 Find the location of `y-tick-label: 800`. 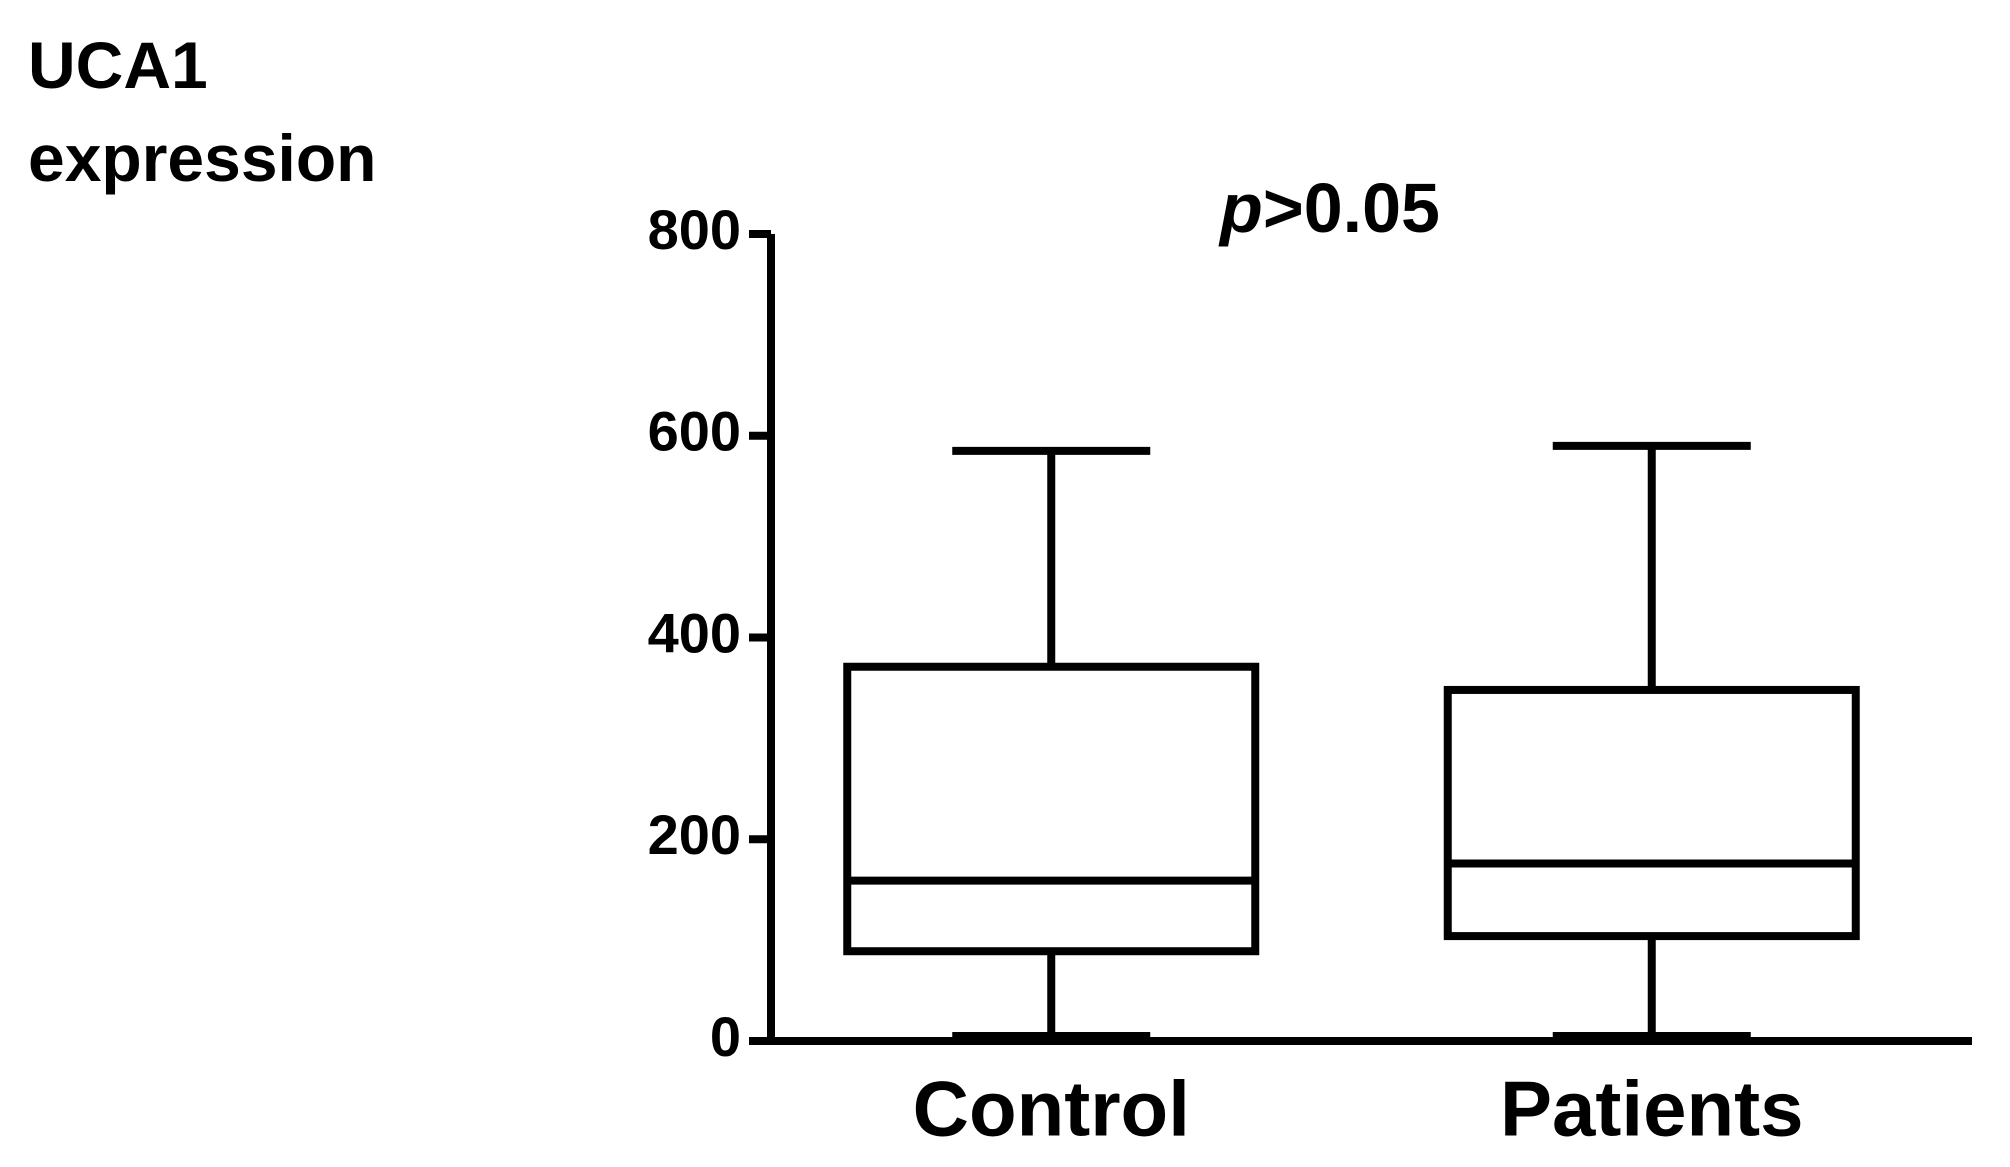

y-tick-label: 800 is located at coordinates (694, 229).